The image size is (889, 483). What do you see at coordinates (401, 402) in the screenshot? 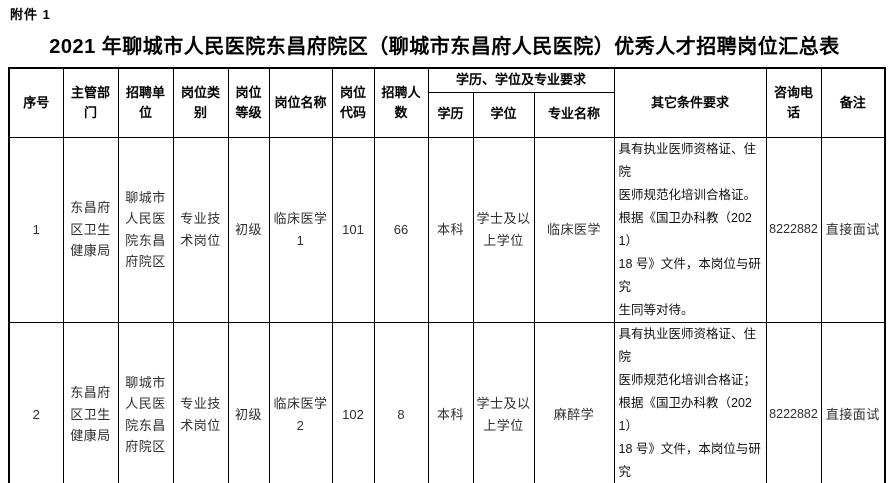
I see `cell-headcount: 8` at bounding box center [401, 402].